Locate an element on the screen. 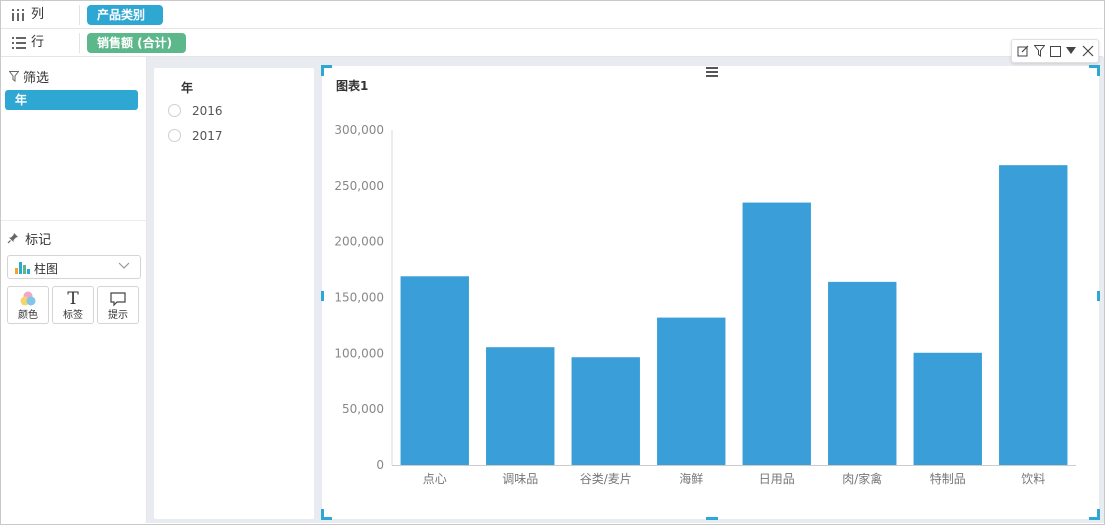  left-panel: 筛选 年 标记 柱图 颜色 T 标签 提示 is located at coordinates (74, 290).